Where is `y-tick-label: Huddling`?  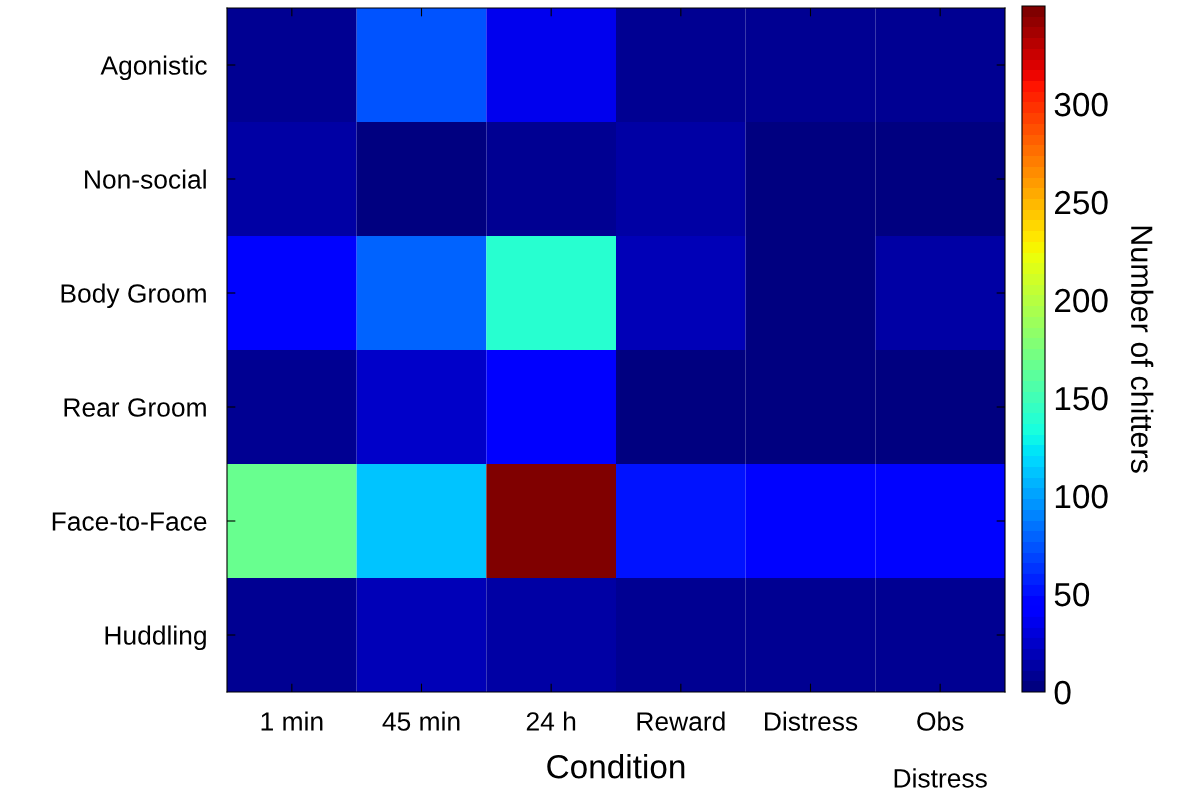 y-tick-label: Huddling is located at coordinates (155, 638).